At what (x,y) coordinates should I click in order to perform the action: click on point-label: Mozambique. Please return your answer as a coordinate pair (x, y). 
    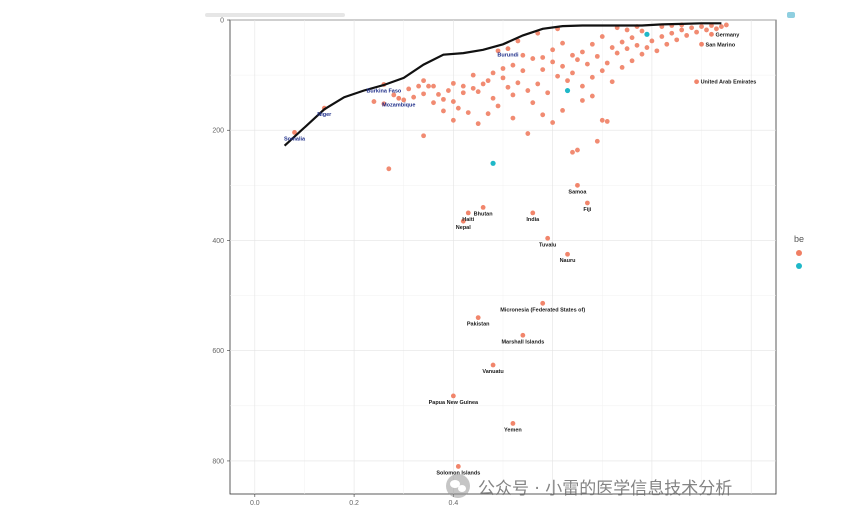
    Looking at the image, I should click on (398, 105).